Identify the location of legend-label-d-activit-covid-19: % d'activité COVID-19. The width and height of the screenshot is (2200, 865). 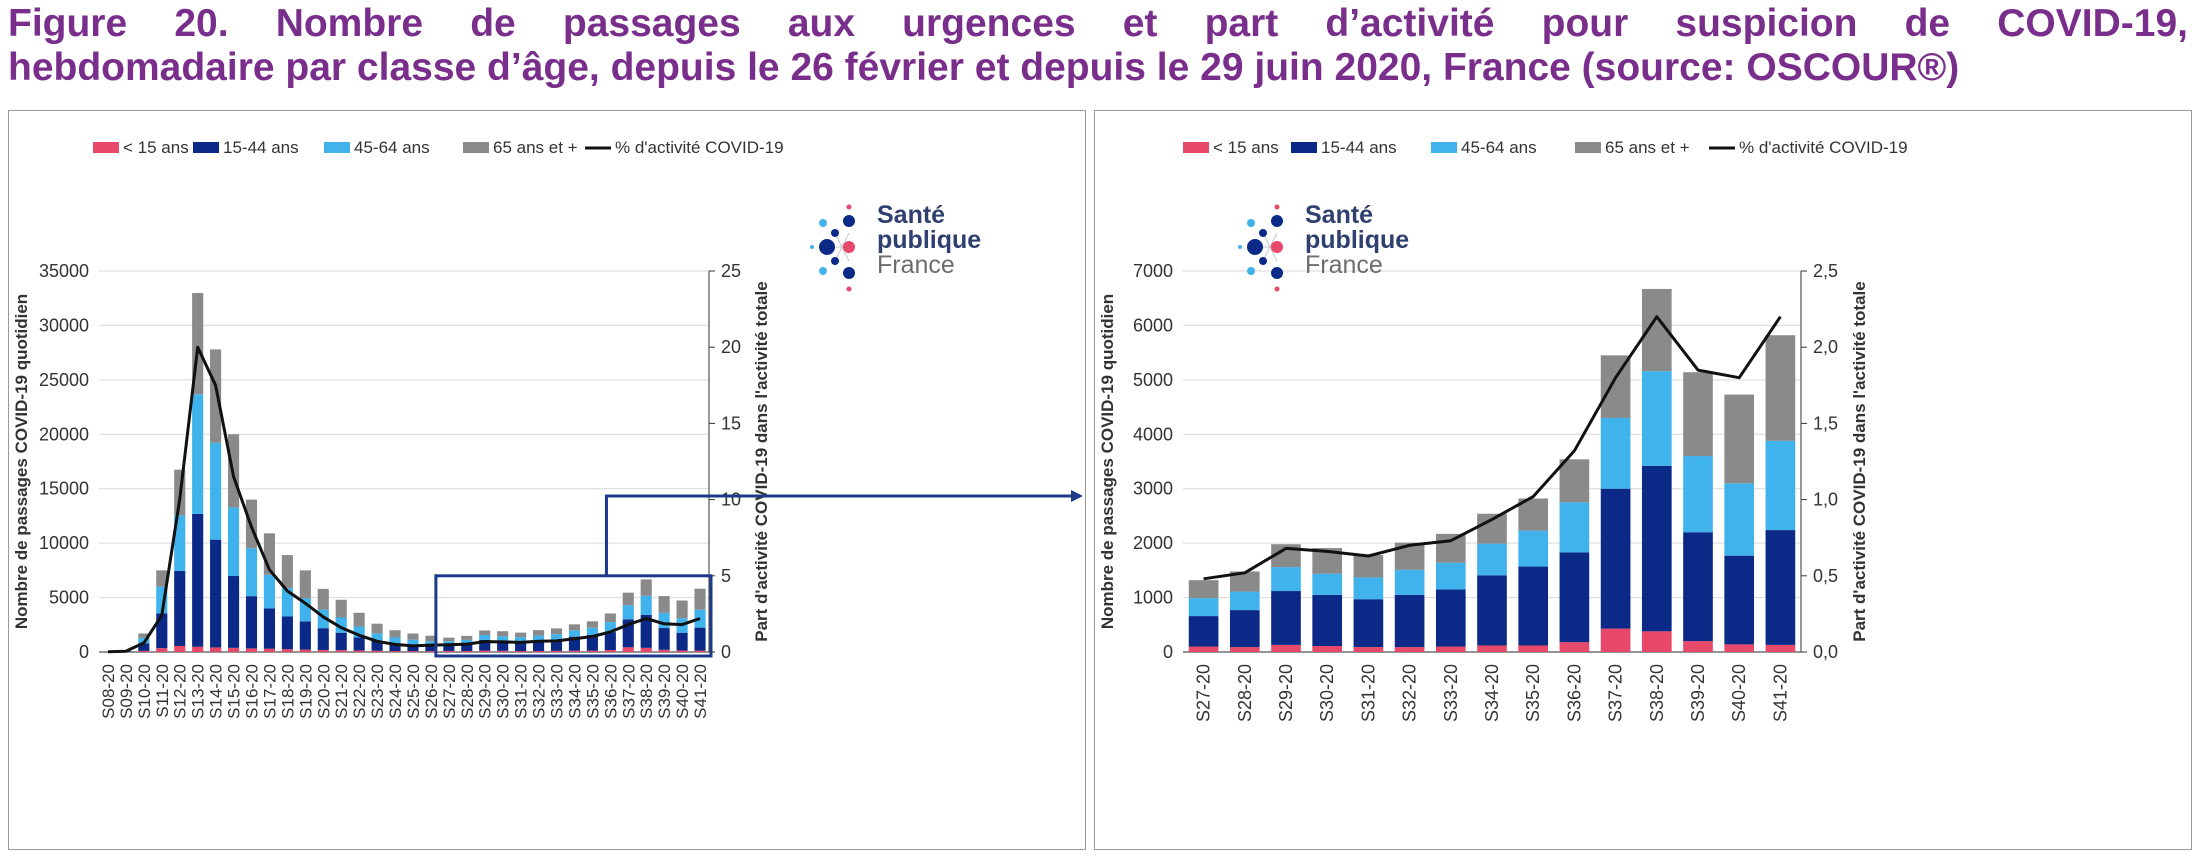
(1823, 147).